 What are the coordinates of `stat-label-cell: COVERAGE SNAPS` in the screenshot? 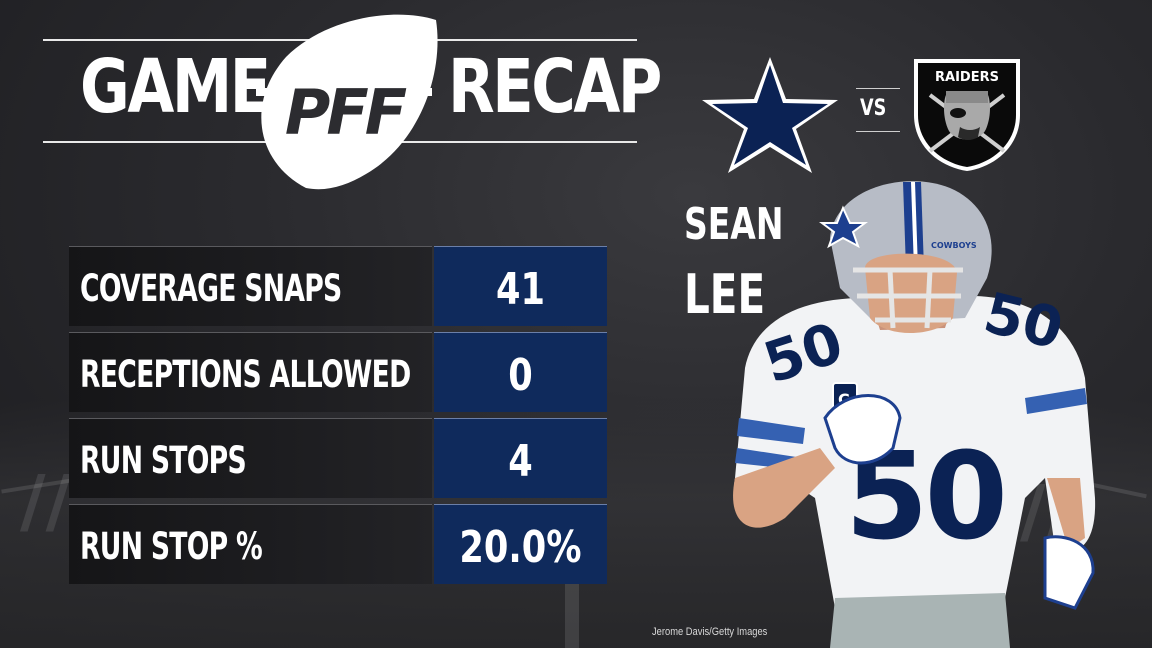 It's located at (250, 286).